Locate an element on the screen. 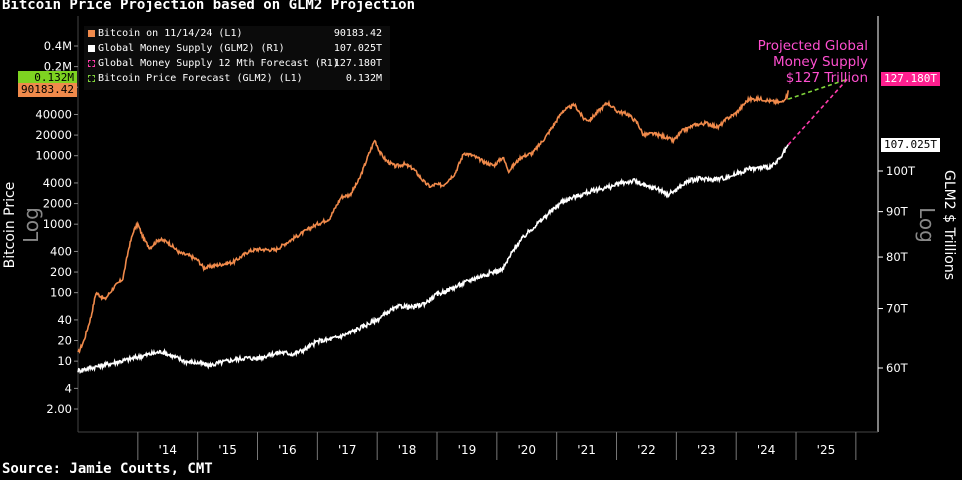  annotation-line: Projected Global is located at coordinates (812, 46).